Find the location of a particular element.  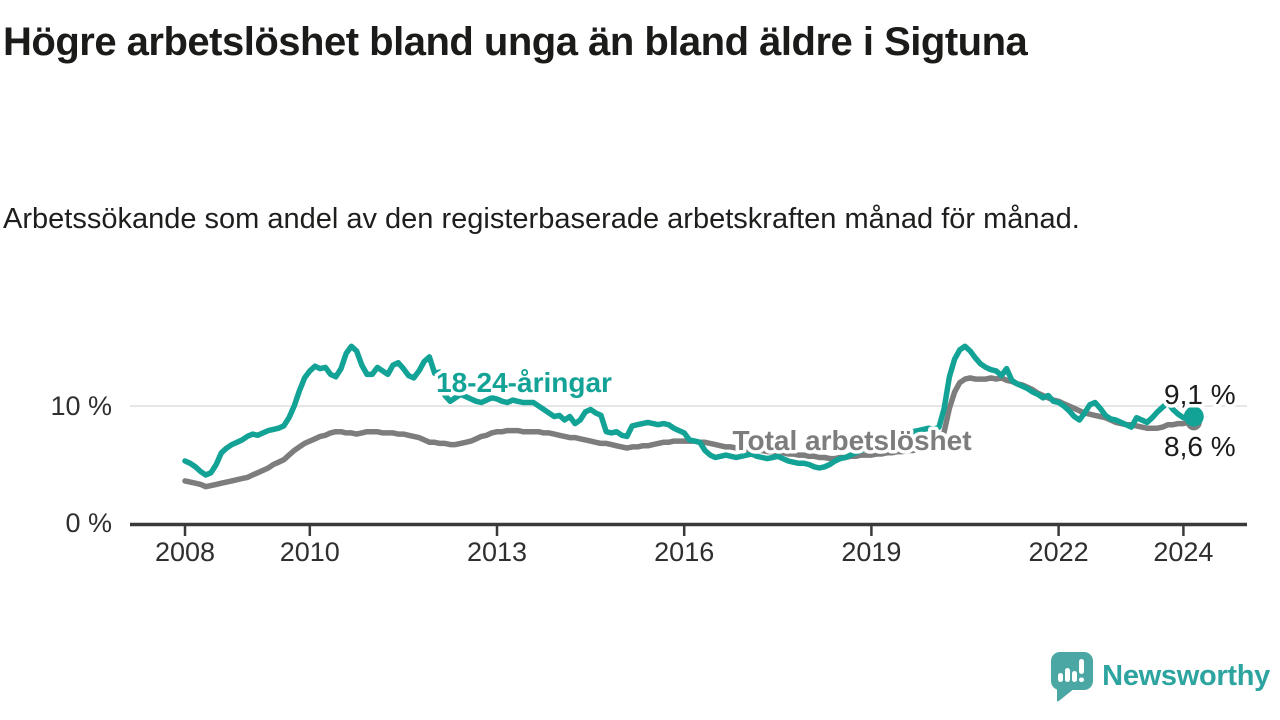

end-value-label-1: 8,6 % is located at coordinates (1200, 446).